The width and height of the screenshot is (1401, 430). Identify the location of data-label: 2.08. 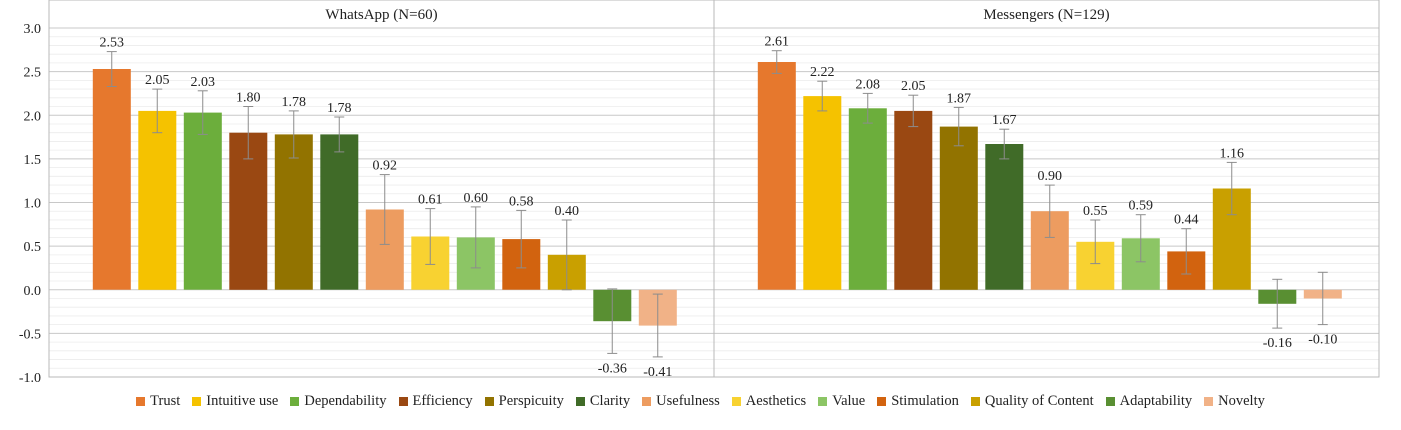
(868, 84).